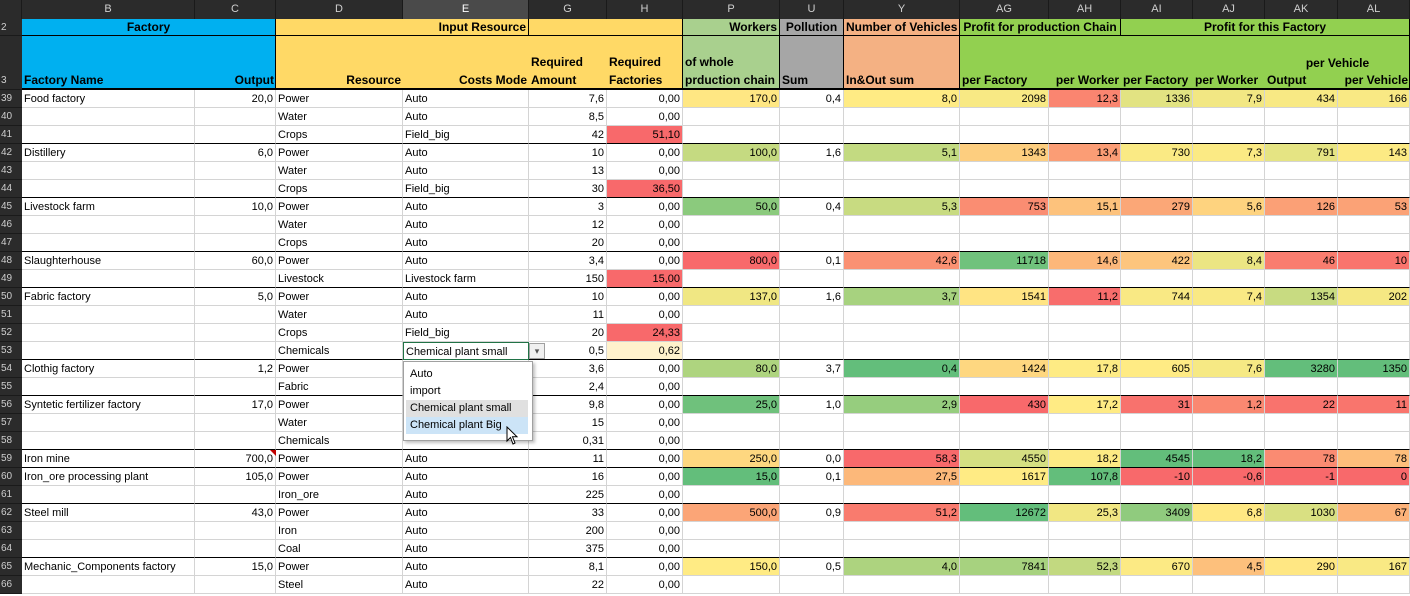 The width and height of the screenshot is (1410, 596). What do you see at coordinates (339, 351) in the screenshot?
I see `cell-resource: Chemicals` at bounding box center [339, 351].